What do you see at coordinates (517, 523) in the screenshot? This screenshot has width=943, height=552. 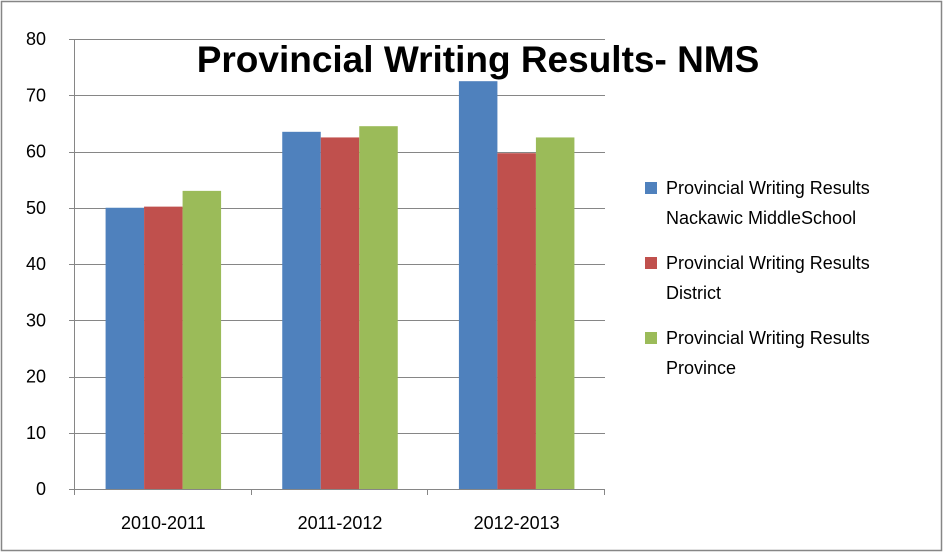 I see `x-tick-label-2012-2013: 2012-2013` at bounding box center [517, 523].